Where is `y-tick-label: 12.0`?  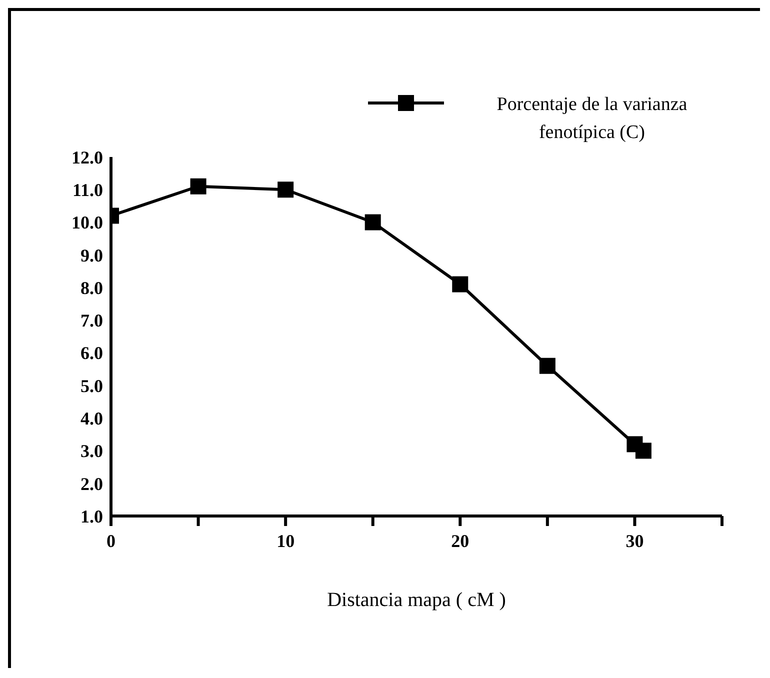
y-tick-label: 12.0 is located at coordinates (87, 157).